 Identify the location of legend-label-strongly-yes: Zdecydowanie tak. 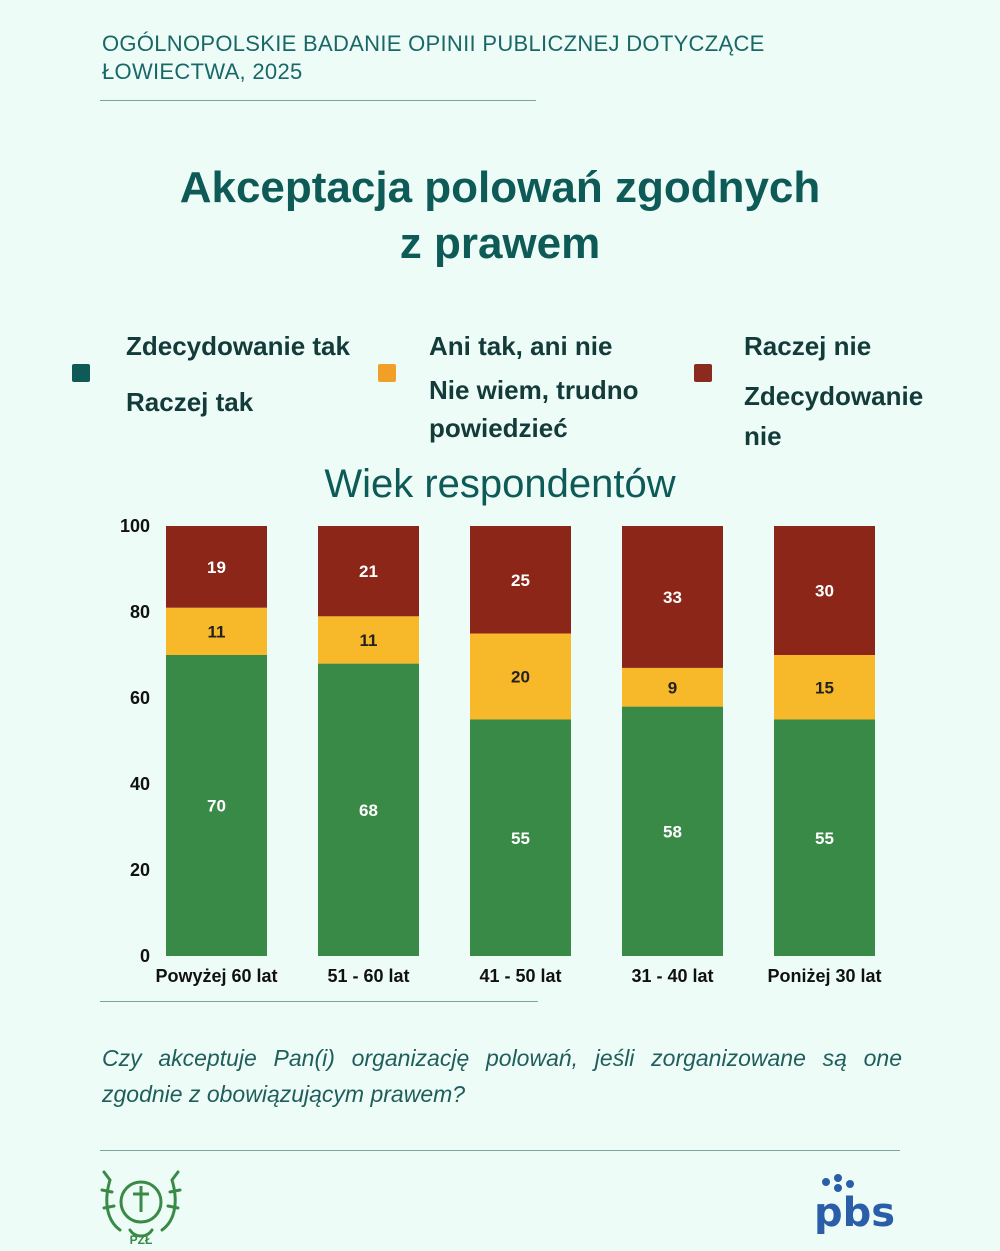
(238, 346).